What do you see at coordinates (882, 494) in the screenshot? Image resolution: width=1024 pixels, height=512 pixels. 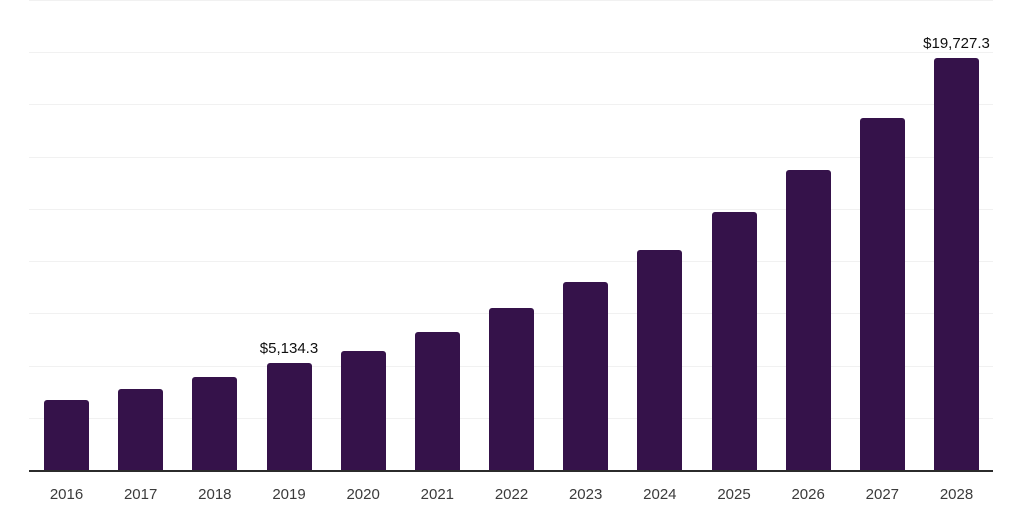 I see `x-tick-2027: 2027` at bounding box center [882, 494].